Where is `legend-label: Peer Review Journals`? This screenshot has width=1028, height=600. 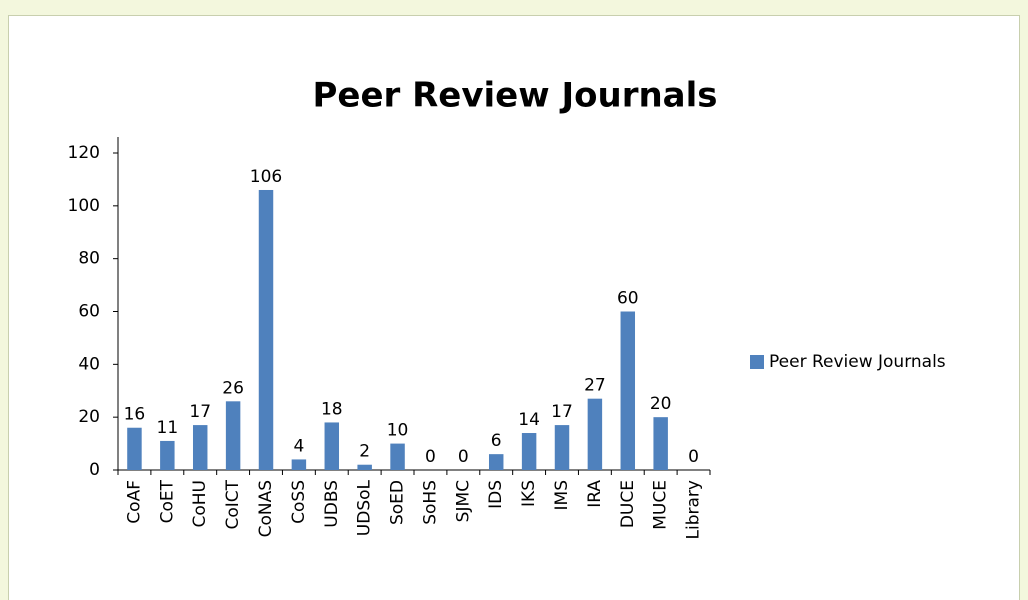 legend-label: Peer Review Journals is located at coordinates (857, 362).